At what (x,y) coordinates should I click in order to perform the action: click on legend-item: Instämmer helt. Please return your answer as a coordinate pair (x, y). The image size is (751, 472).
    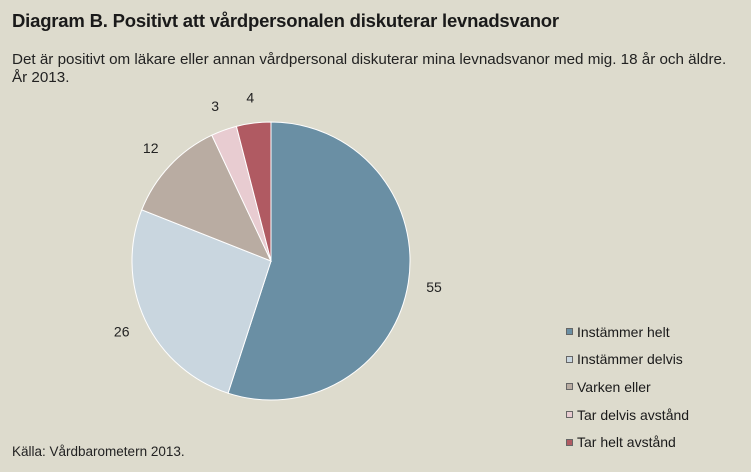
    Looking at the image, I should click on (627, 332).